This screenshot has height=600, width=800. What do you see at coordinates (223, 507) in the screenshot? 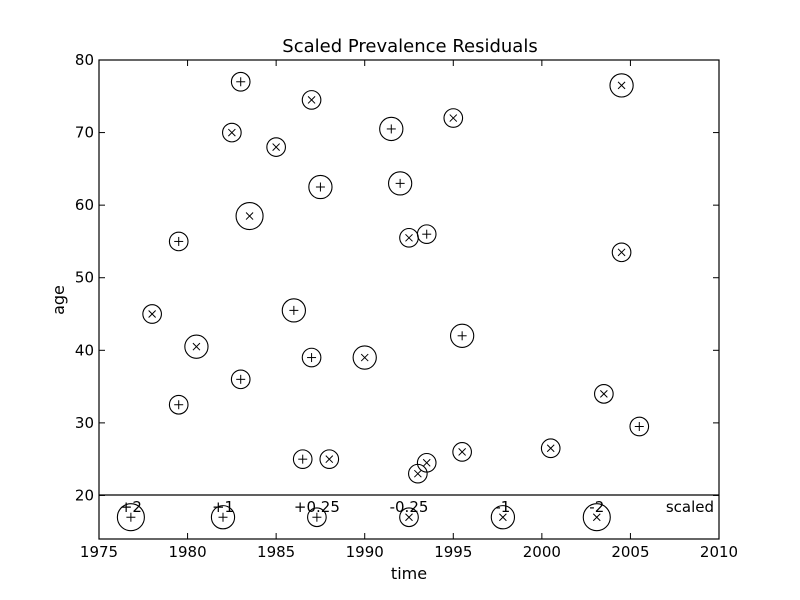
I see `legend-label: +1` at bounding box center [223, 507].